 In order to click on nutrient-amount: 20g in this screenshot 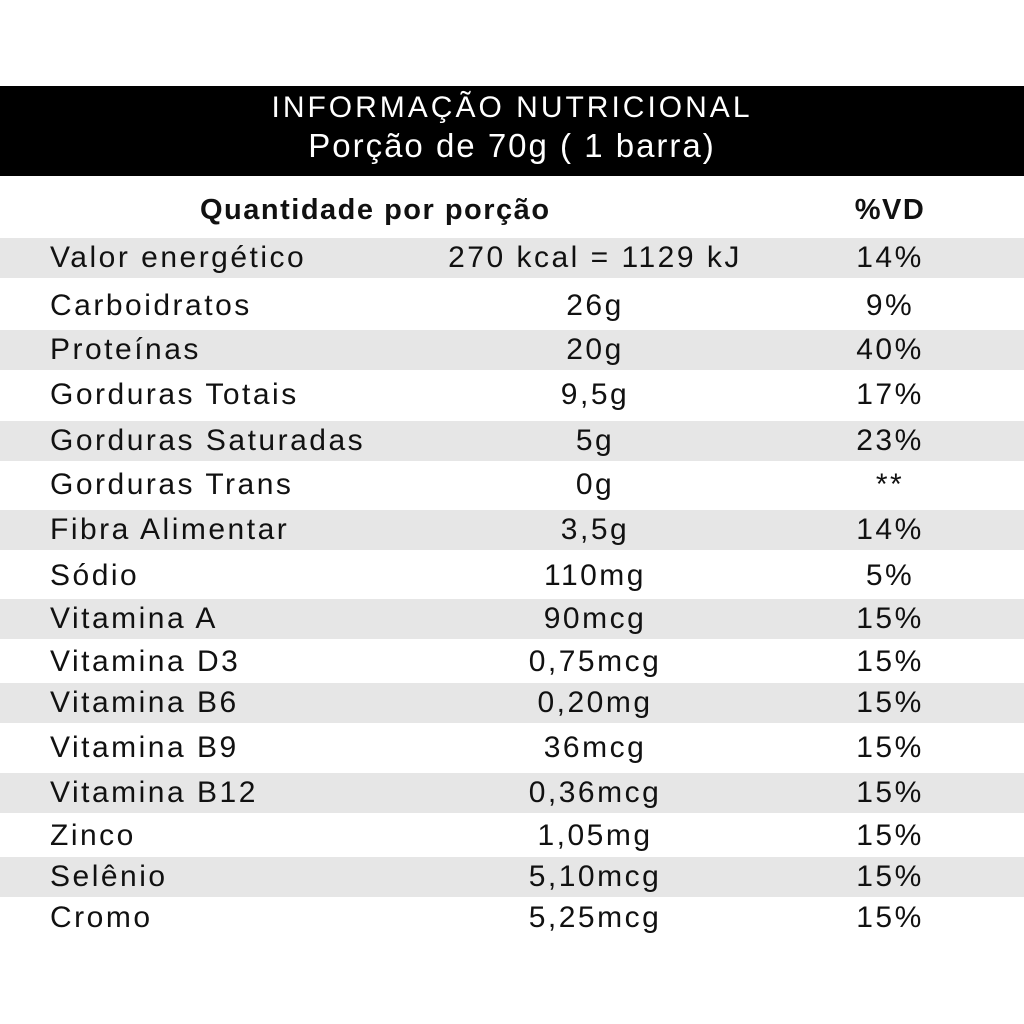, I will do `click(595, 349)`.